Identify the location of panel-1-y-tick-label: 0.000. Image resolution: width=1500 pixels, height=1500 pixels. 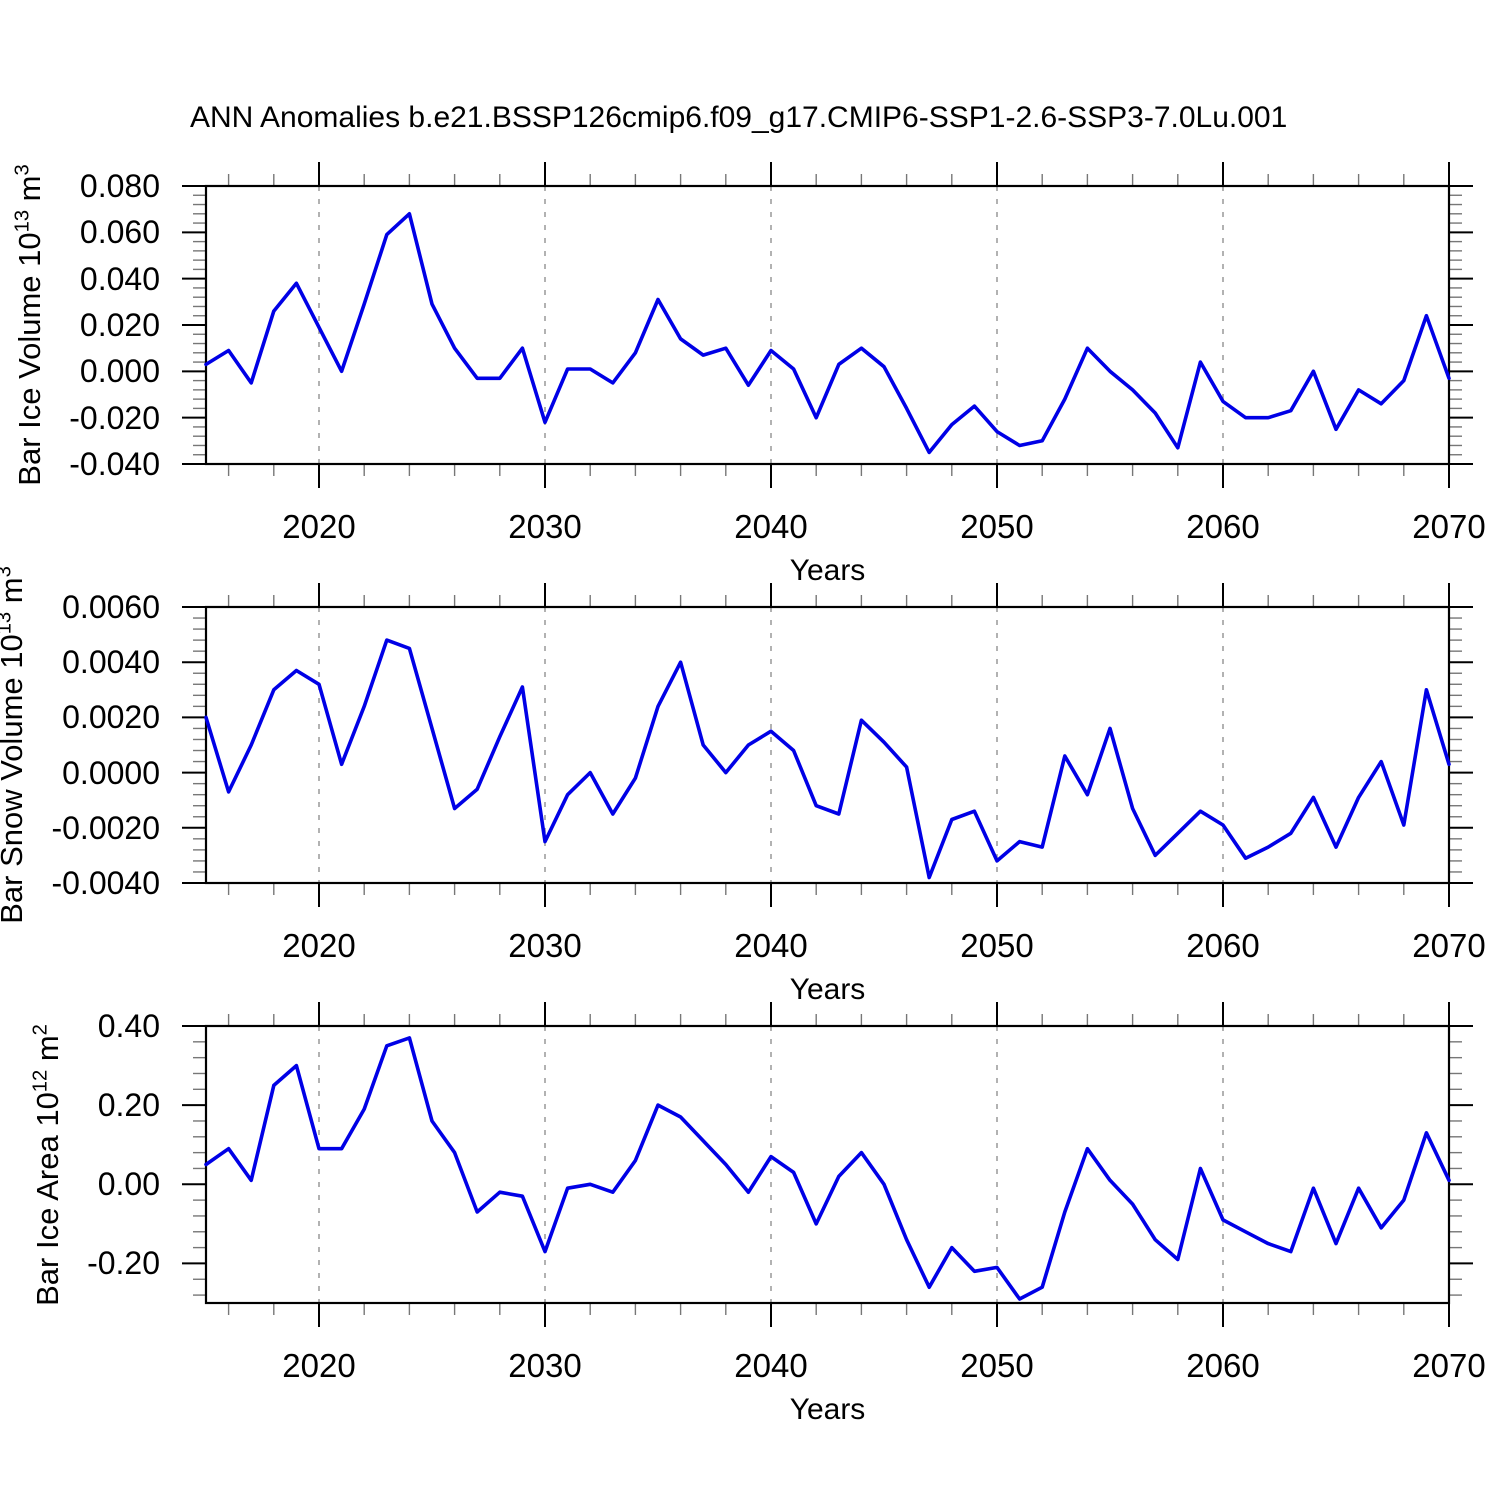
(119, 371).